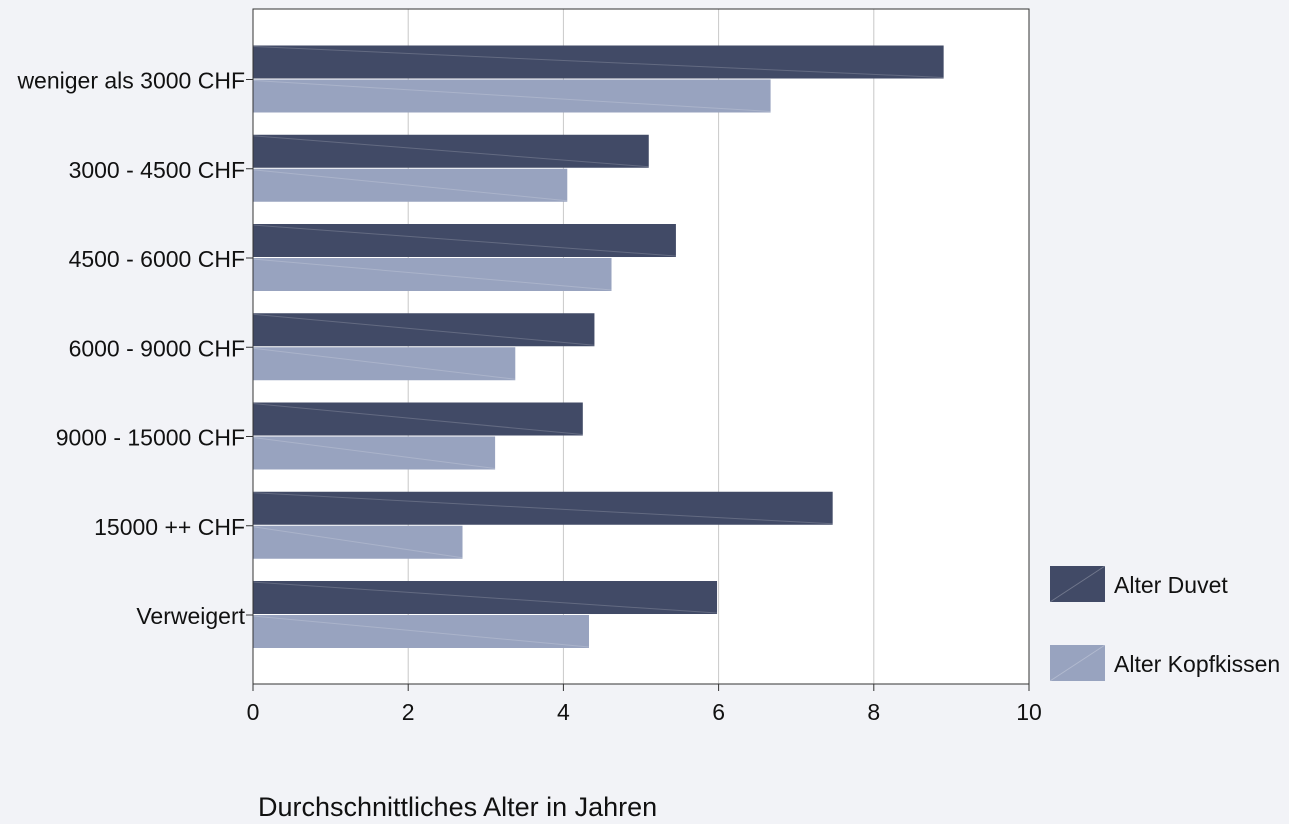  Describe the element at coordinates (873, 712) in the screenshot. I see `x-tick-label: 8` at that location.